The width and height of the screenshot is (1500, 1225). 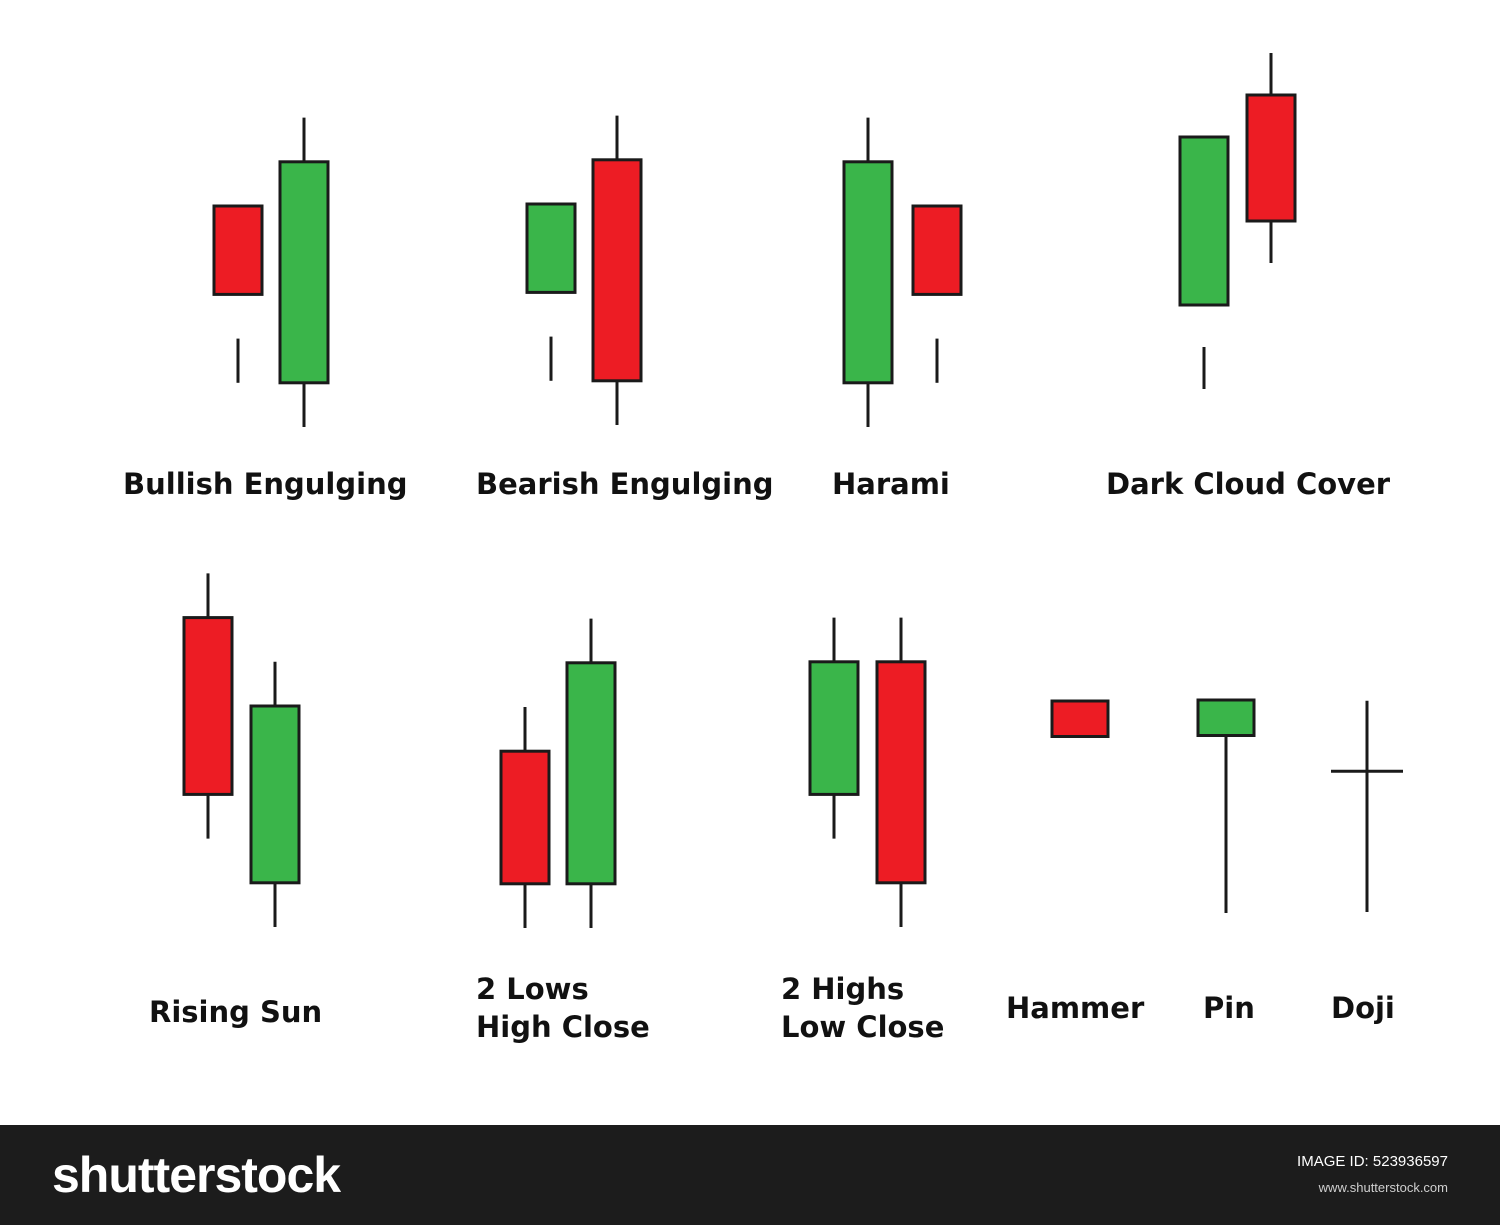 I want to click on label-hammer: Hammer, so click(x=1075, y=1008).